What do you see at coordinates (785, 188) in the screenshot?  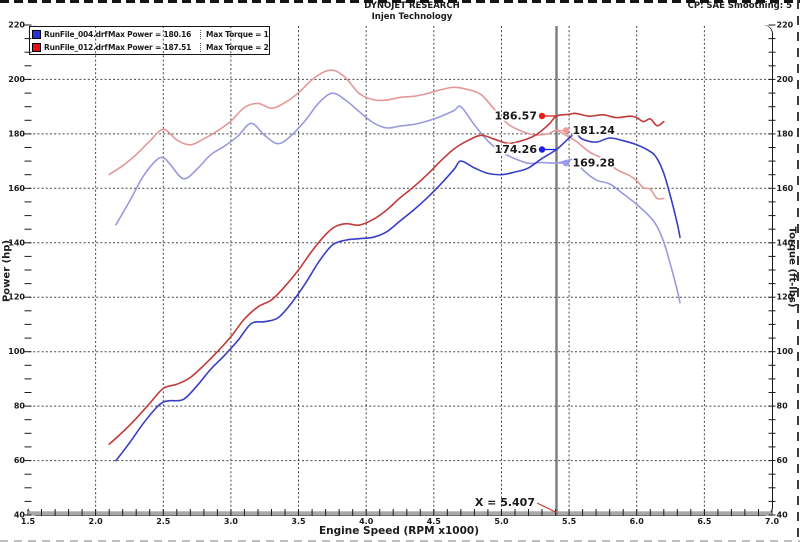 I see `y-tick-label-right: 160` at bounding box center [785, 188].